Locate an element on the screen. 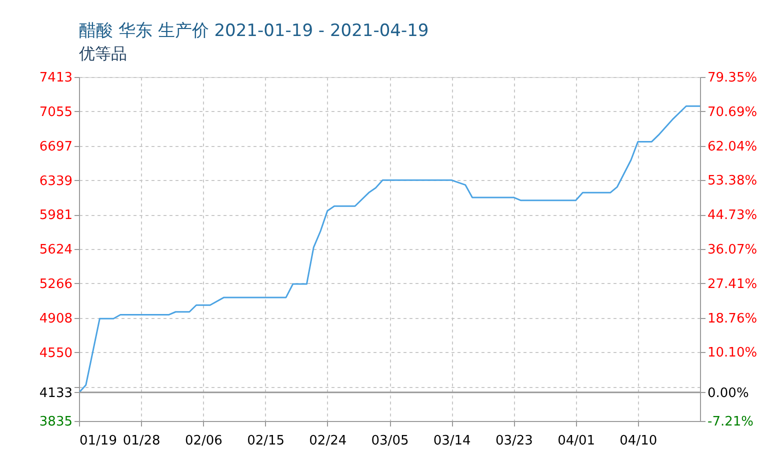 This screenshot has height=470, width=781. y-tick-label: 7055 is located at coordinates (55, 112).